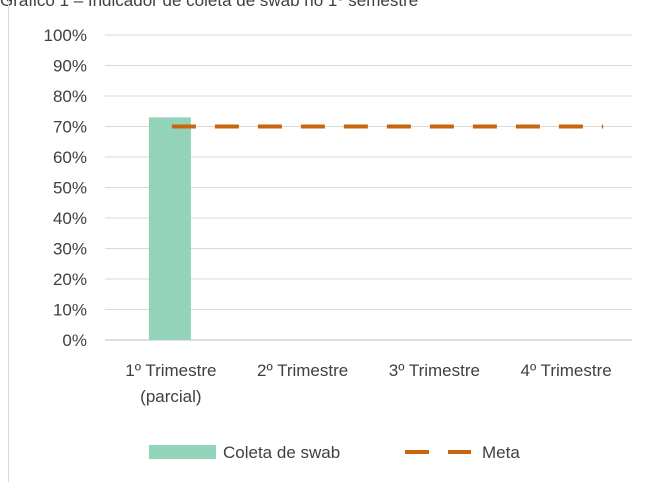  What do you see at coordinates (302, 370) in the screenshot?
I see `x-category-label: 2º Trimestre` at bounding box center [302, 370].